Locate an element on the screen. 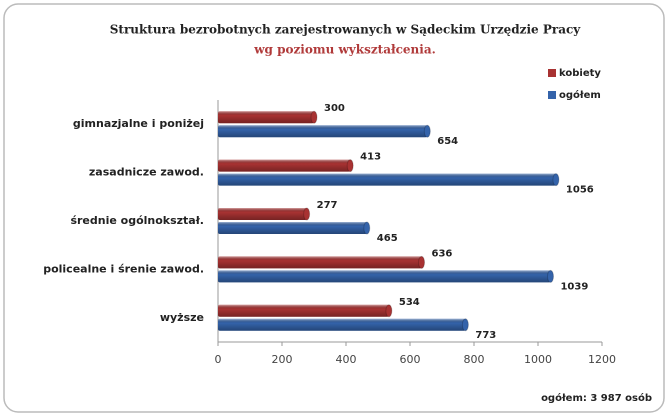  y-tick-label: gimnazjalne i poniżej is located at coordinates (138, 123).